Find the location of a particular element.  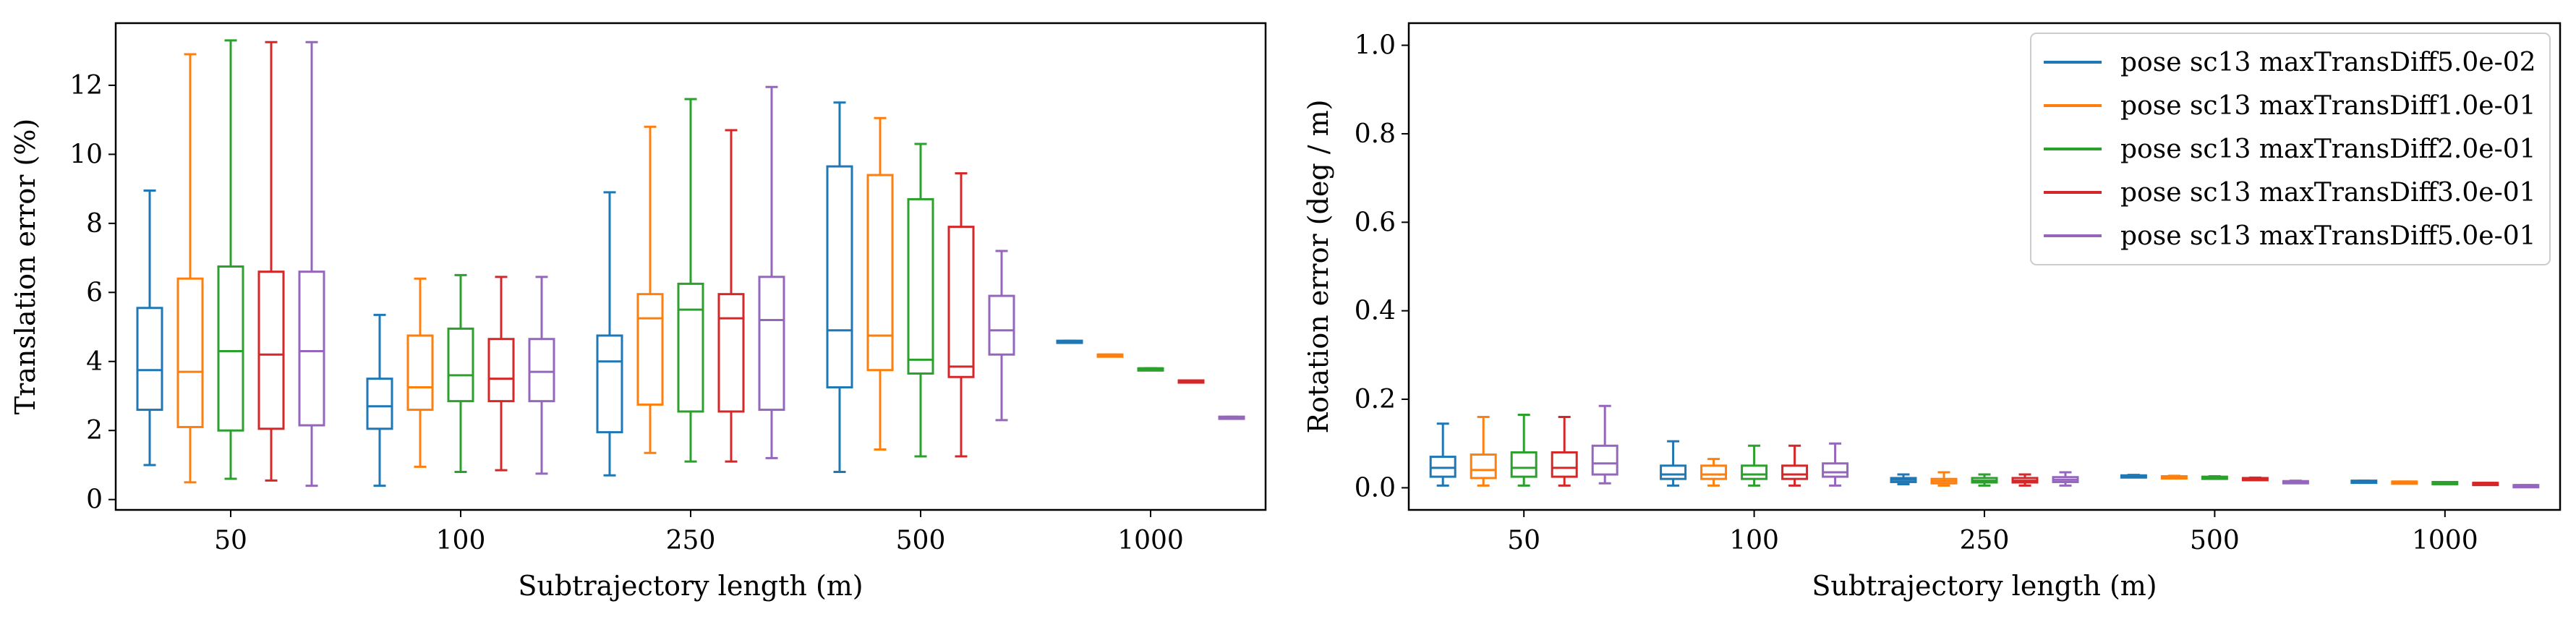

y-tick-label: 12 is located at coordinates (86, 86).